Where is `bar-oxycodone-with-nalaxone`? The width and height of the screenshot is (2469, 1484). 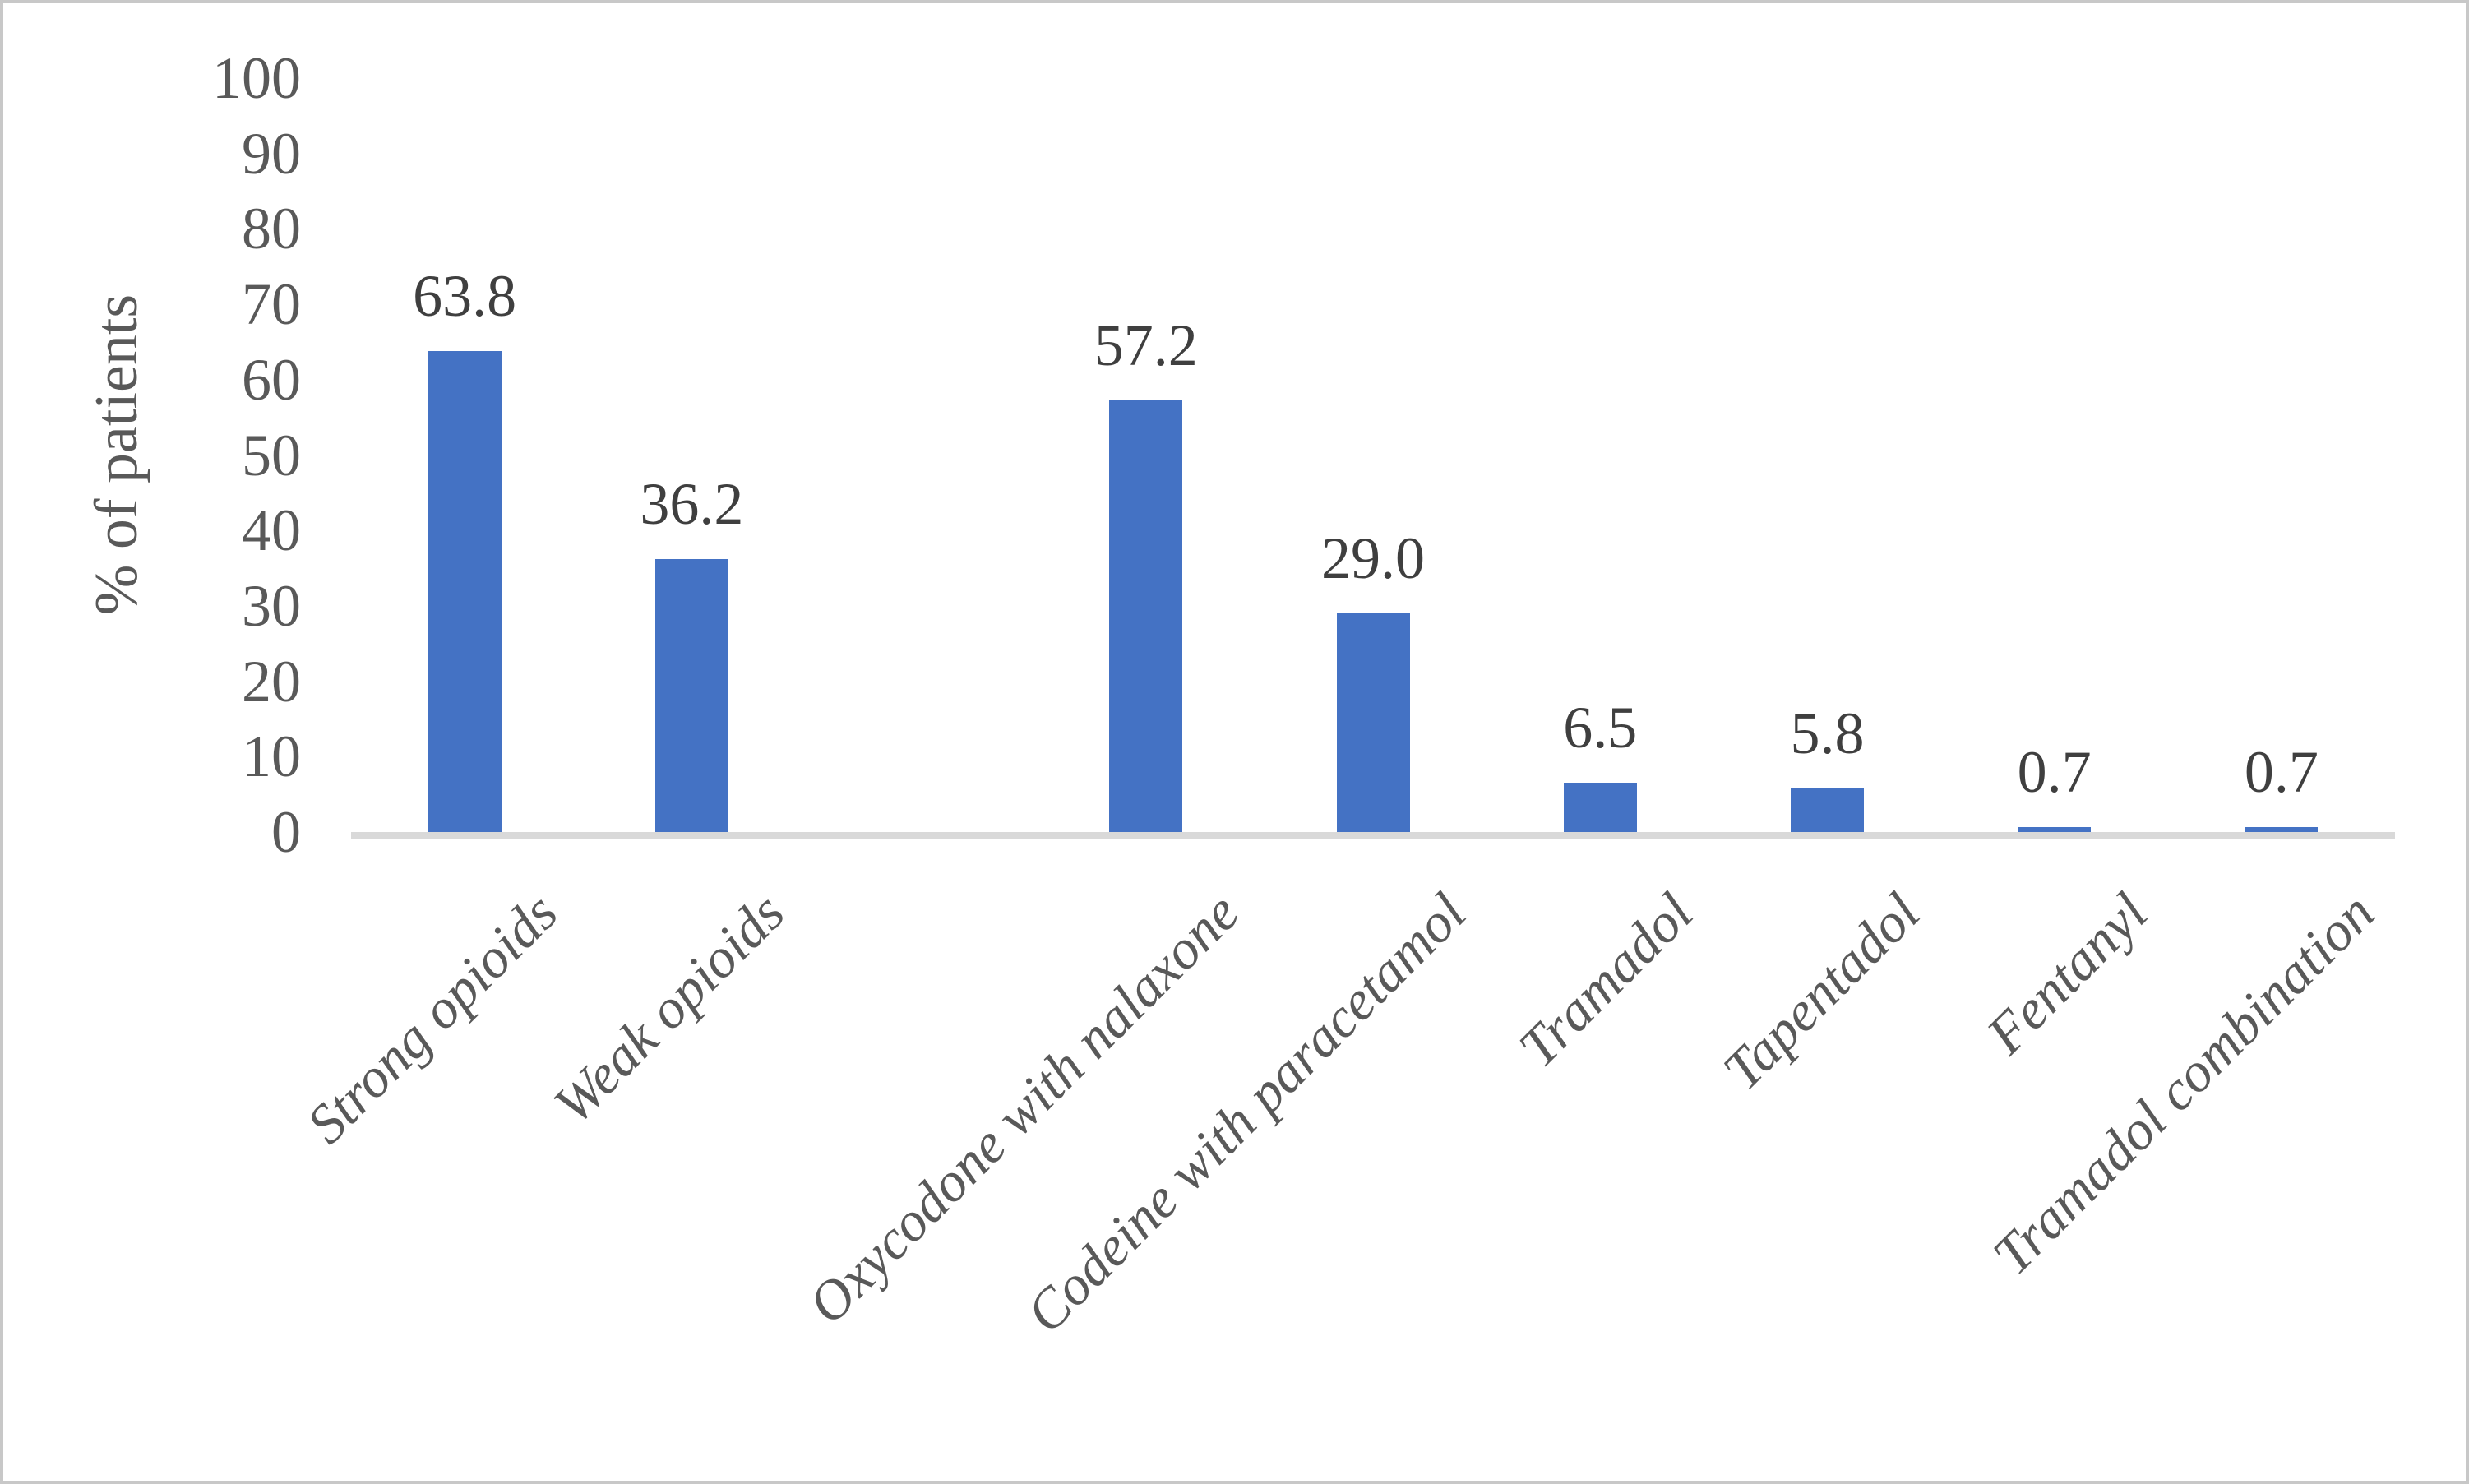 bar-oxycodone-with-nalaxone is located at coordinates (1146, 616).